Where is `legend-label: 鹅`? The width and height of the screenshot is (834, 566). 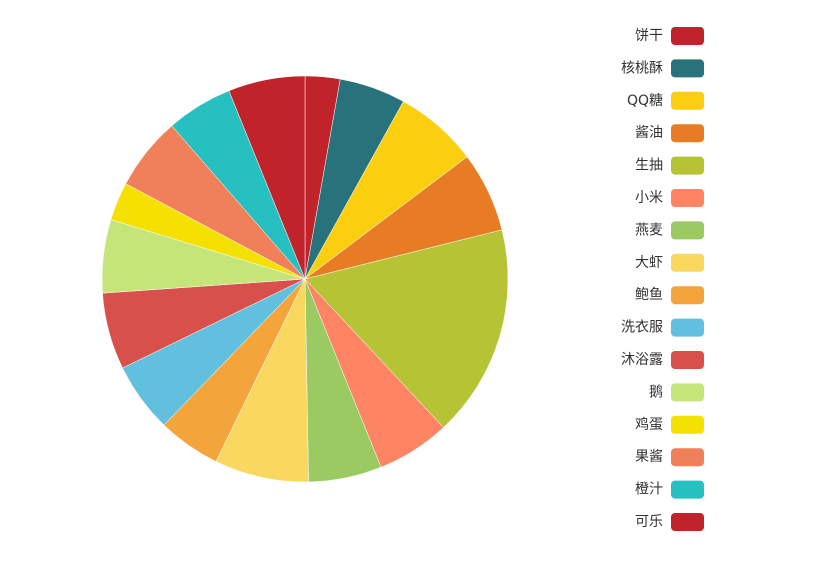
legend-label: 鹅 is located at coordinates (656, 391).